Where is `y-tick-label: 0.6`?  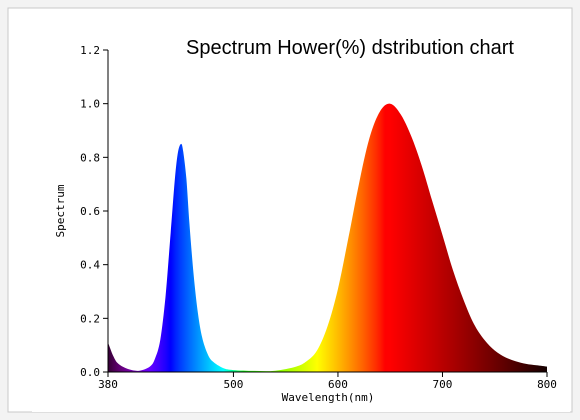 y-tick-label: 0.6 is located at coordinates (90, 211).